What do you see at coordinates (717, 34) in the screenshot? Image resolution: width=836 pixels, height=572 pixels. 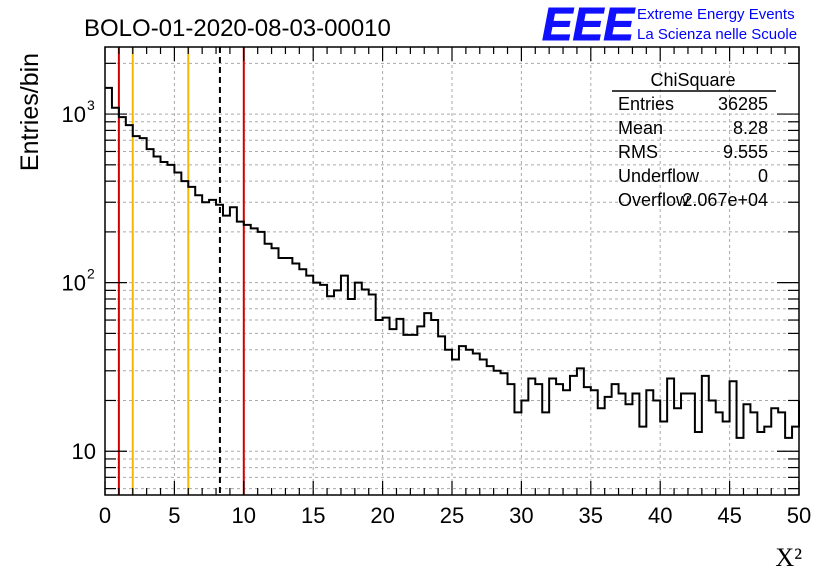 I see `logo-line2: La Scienza nelle Scuole` at bounding box center [717, 34].